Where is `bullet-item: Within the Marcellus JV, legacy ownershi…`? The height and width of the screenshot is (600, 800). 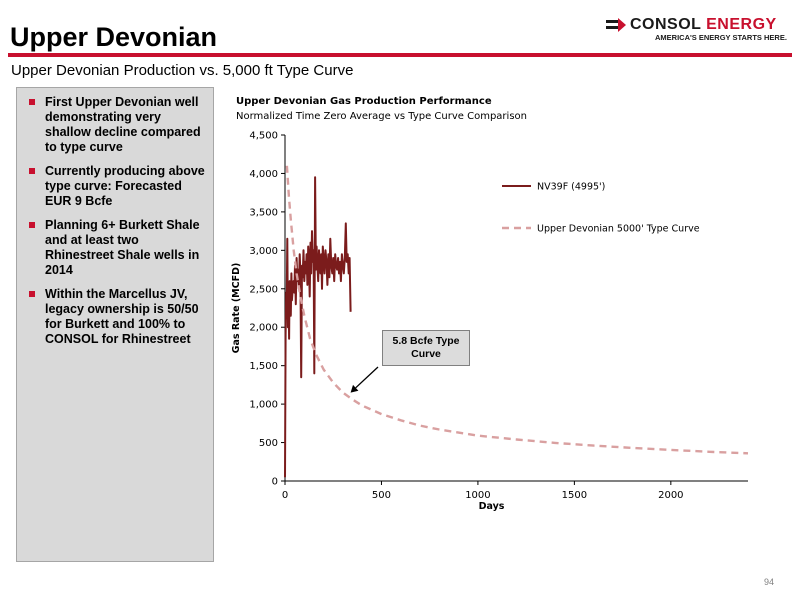
bullet-item: Within the Marcellus JV, legacy ownershi… is located at coordinates (119, 317).